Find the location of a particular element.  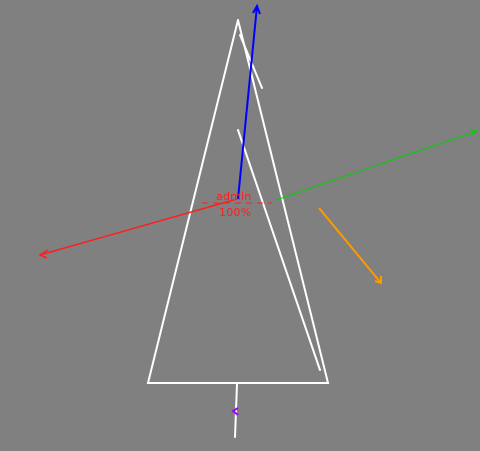

object-name-label: admin is located at coordinates (234, 196).